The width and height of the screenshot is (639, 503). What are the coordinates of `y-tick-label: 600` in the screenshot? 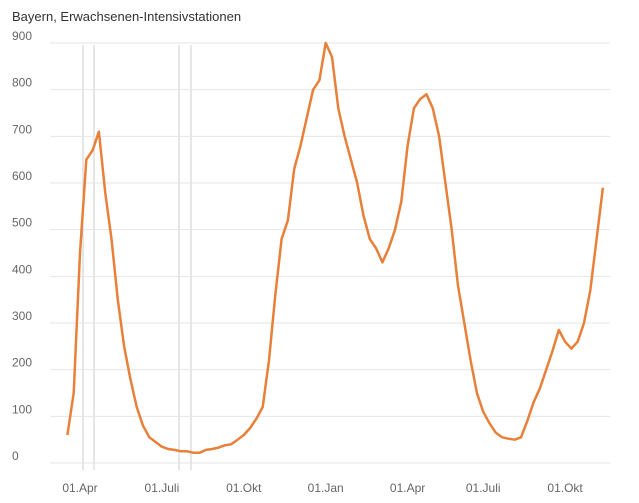 It's located at (22, 176).